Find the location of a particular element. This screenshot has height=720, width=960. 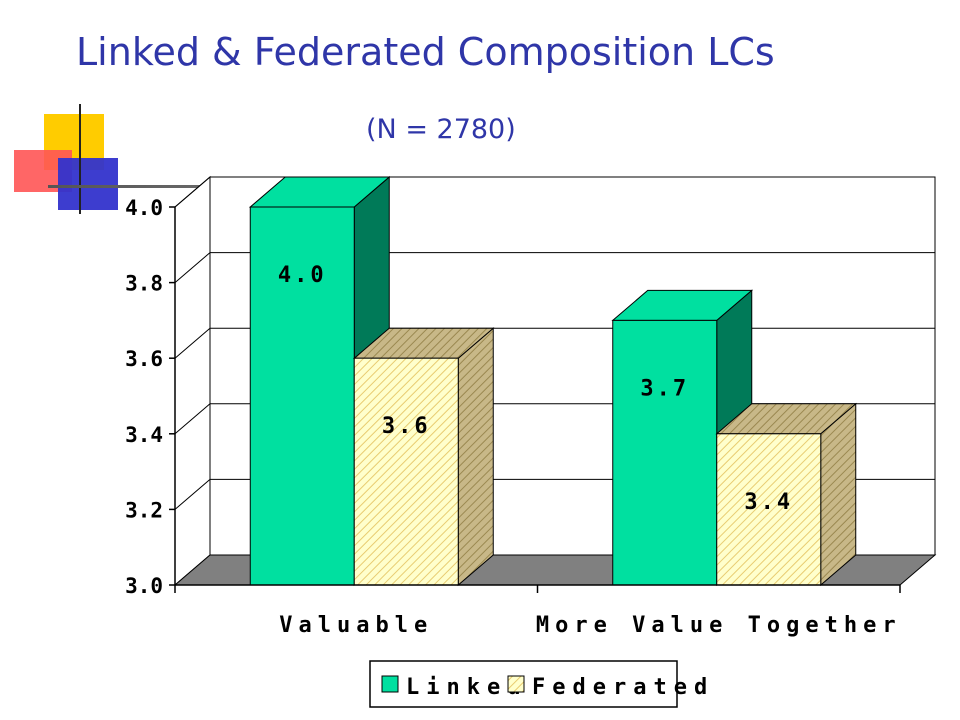

x-category-label: Valuable is located at coordinates (356, 625).